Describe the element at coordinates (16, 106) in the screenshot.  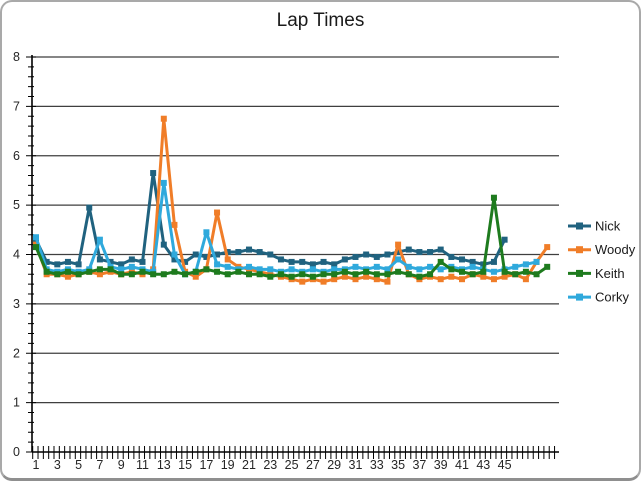
I see `y-tick-label-7: 7` at that location.